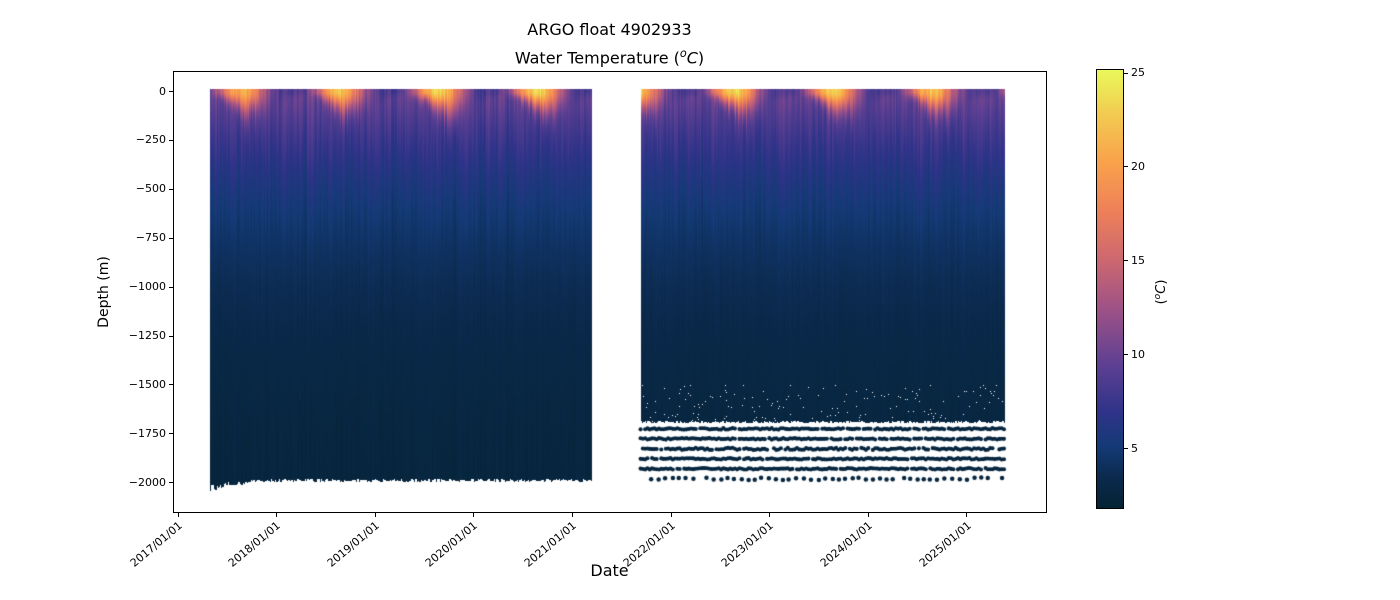 Image resolution: width=1400 pixels, height=600 pixels. Describe the element at coordinates (609, 570) in the screenshot. I see `x-axis-label: Date` at that location.